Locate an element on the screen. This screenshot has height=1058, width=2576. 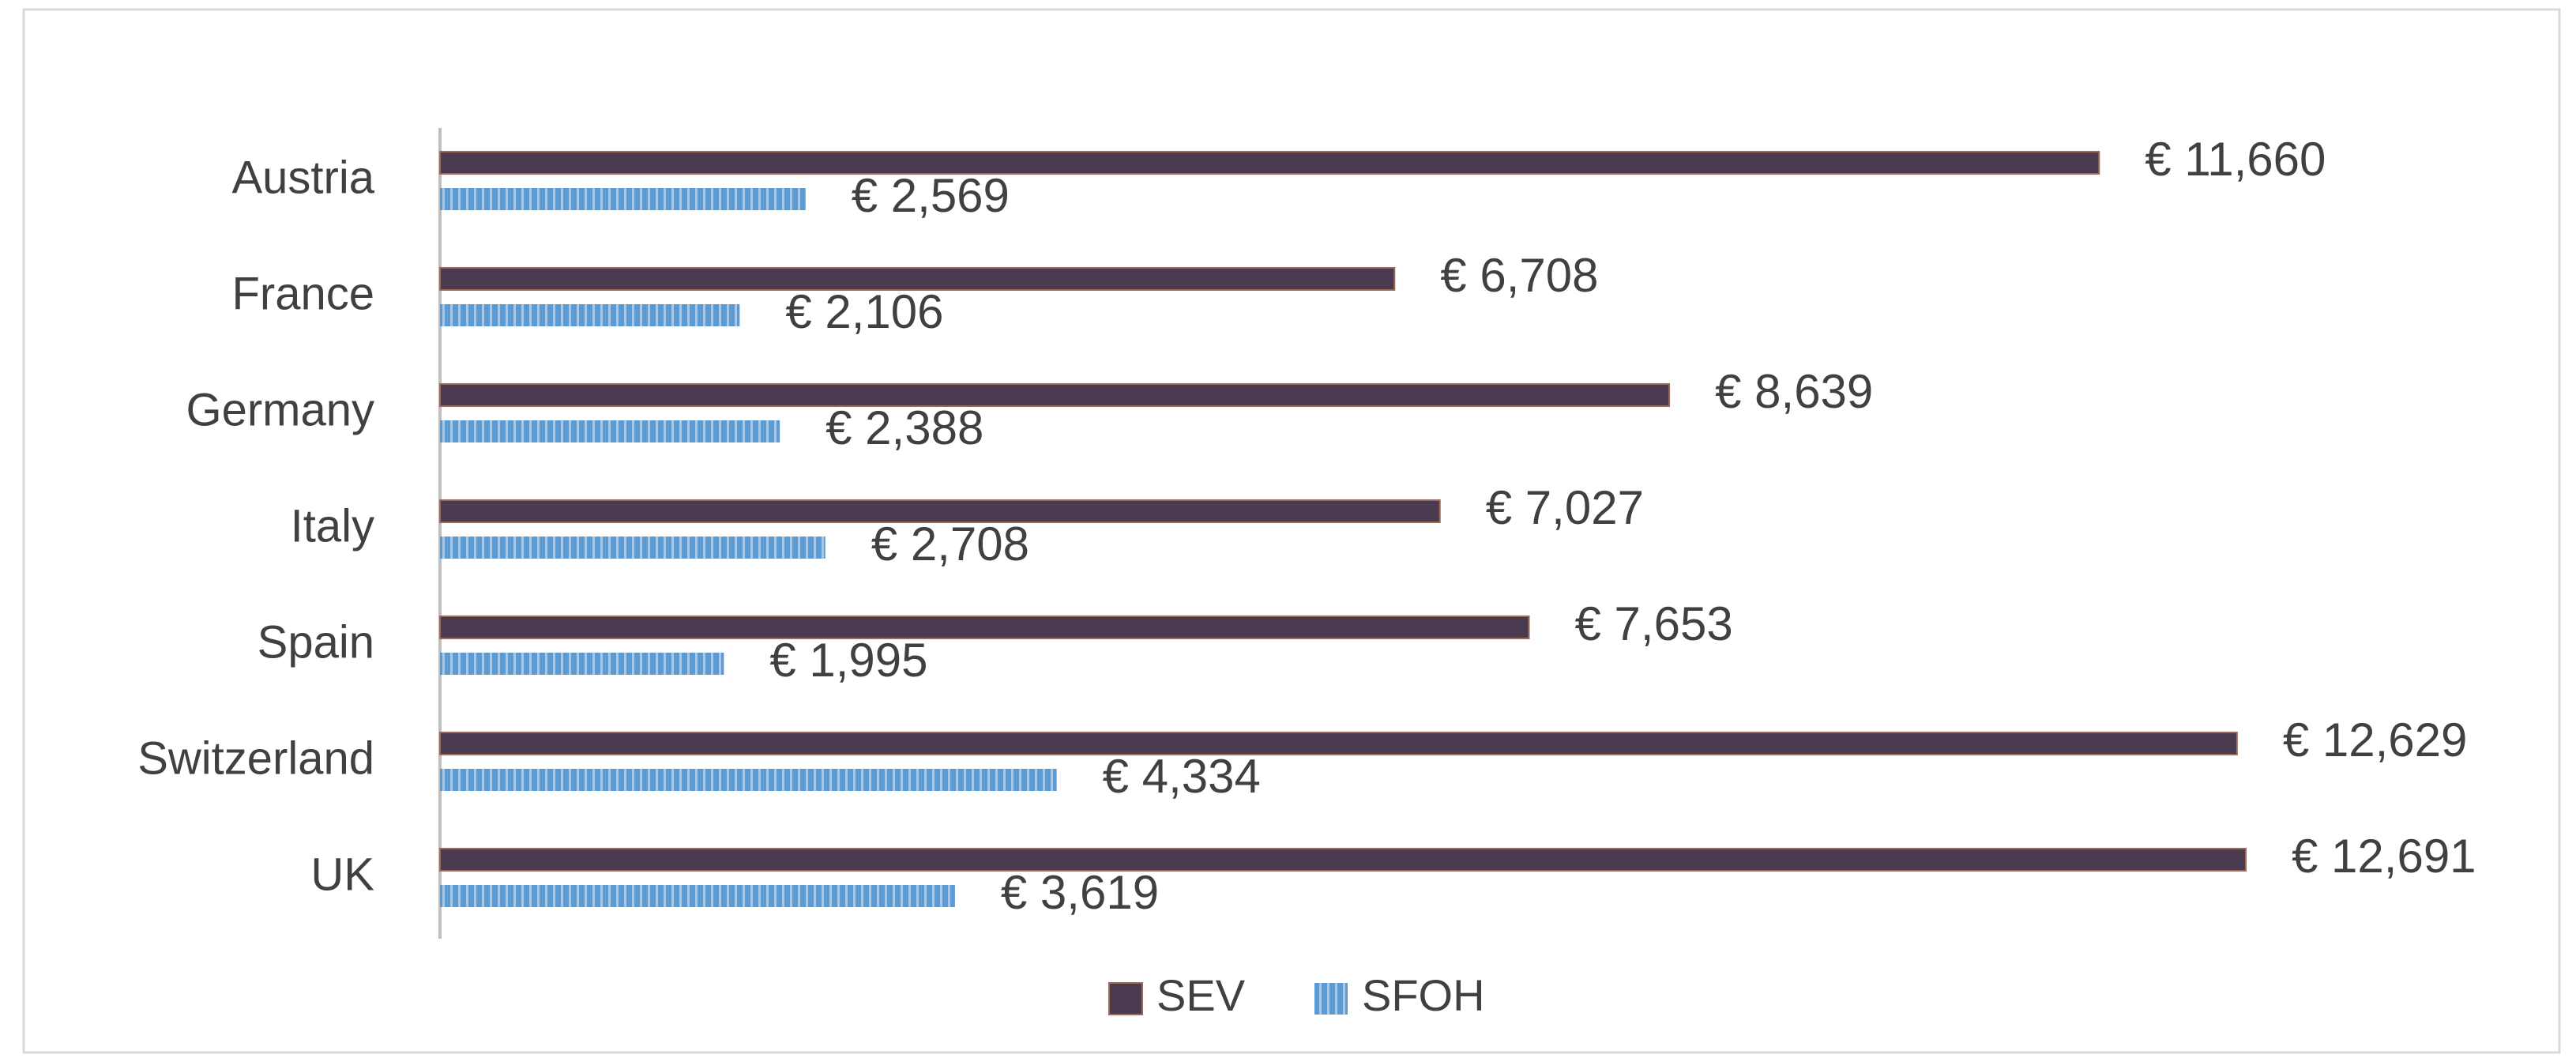
data-label: € 12,629 is located at coordinates (2375, 739).